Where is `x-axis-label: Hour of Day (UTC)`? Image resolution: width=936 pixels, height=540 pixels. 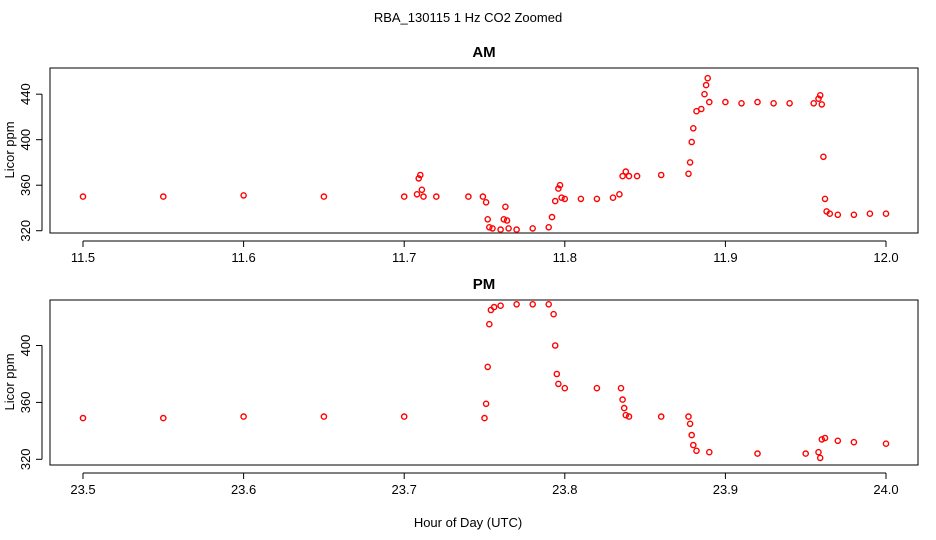 x-axis-label: Hour of Day (UTC) is located at coordinates (468, 522).